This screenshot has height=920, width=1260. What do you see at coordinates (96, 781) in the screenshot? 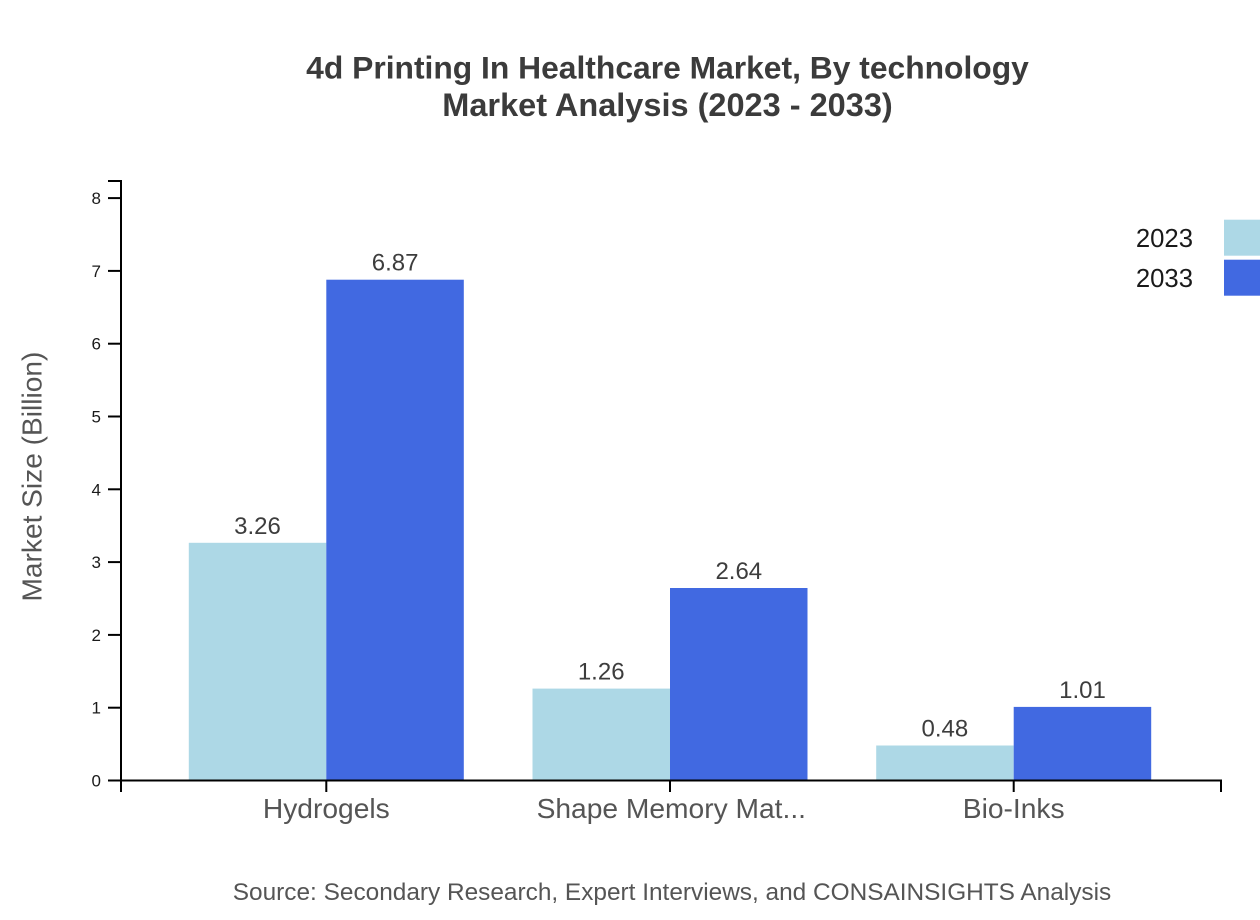
I see `svg-text: 0` at bounding box center [96, 781].